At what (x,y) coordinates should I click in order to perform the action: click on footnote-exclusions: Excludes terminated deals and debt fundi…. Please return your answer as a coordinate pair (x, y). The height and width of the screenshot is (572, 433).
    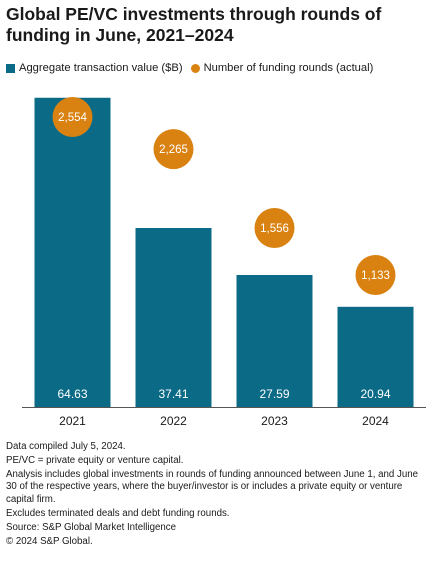
    Looking at the image, I should click on (118, 513).